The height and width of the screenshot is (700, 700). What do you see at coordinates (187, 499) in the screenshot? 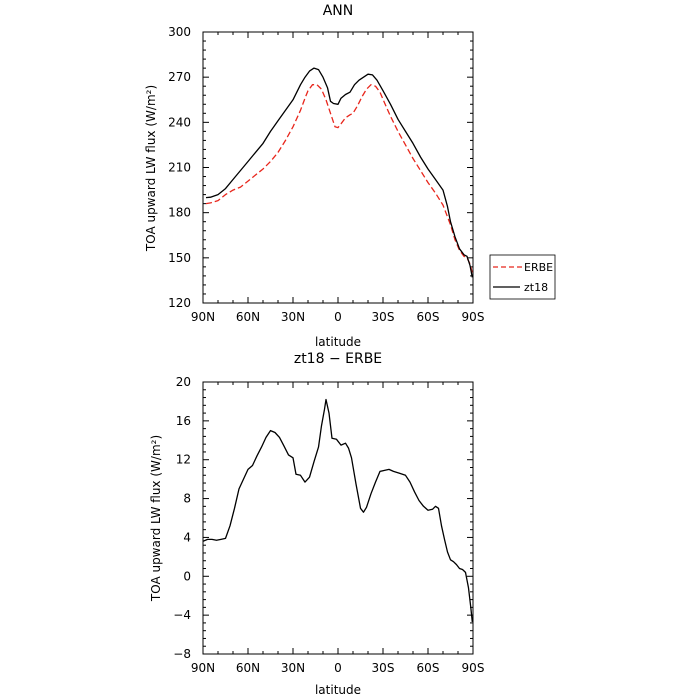
I see `y-tick-label: 8` at bounding box center [187, 499].